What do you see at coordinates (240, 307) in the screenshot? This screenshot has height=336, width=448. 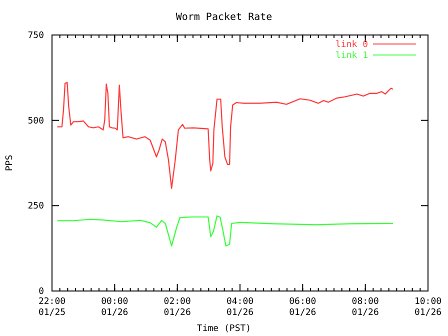 I see `x-tick-label: 04:00 01/26` at bounding box center [240, 307].